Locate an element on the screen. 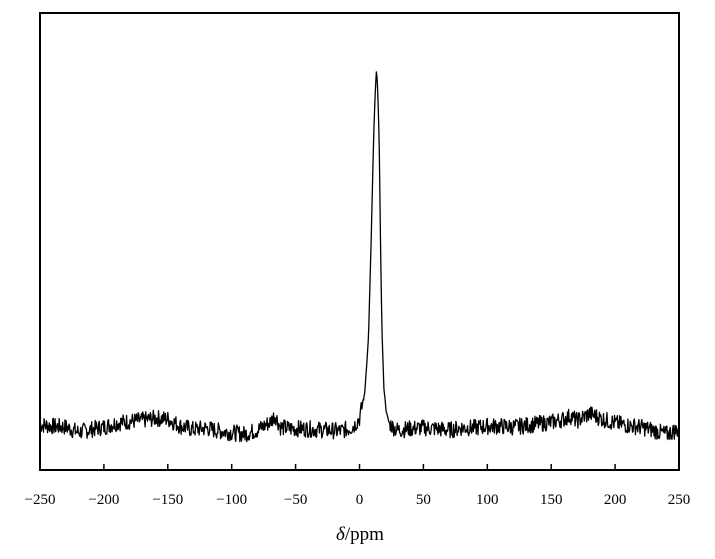 The image size is (715, 559). x-tick-label: −150 is located at coordinates (167, 500).